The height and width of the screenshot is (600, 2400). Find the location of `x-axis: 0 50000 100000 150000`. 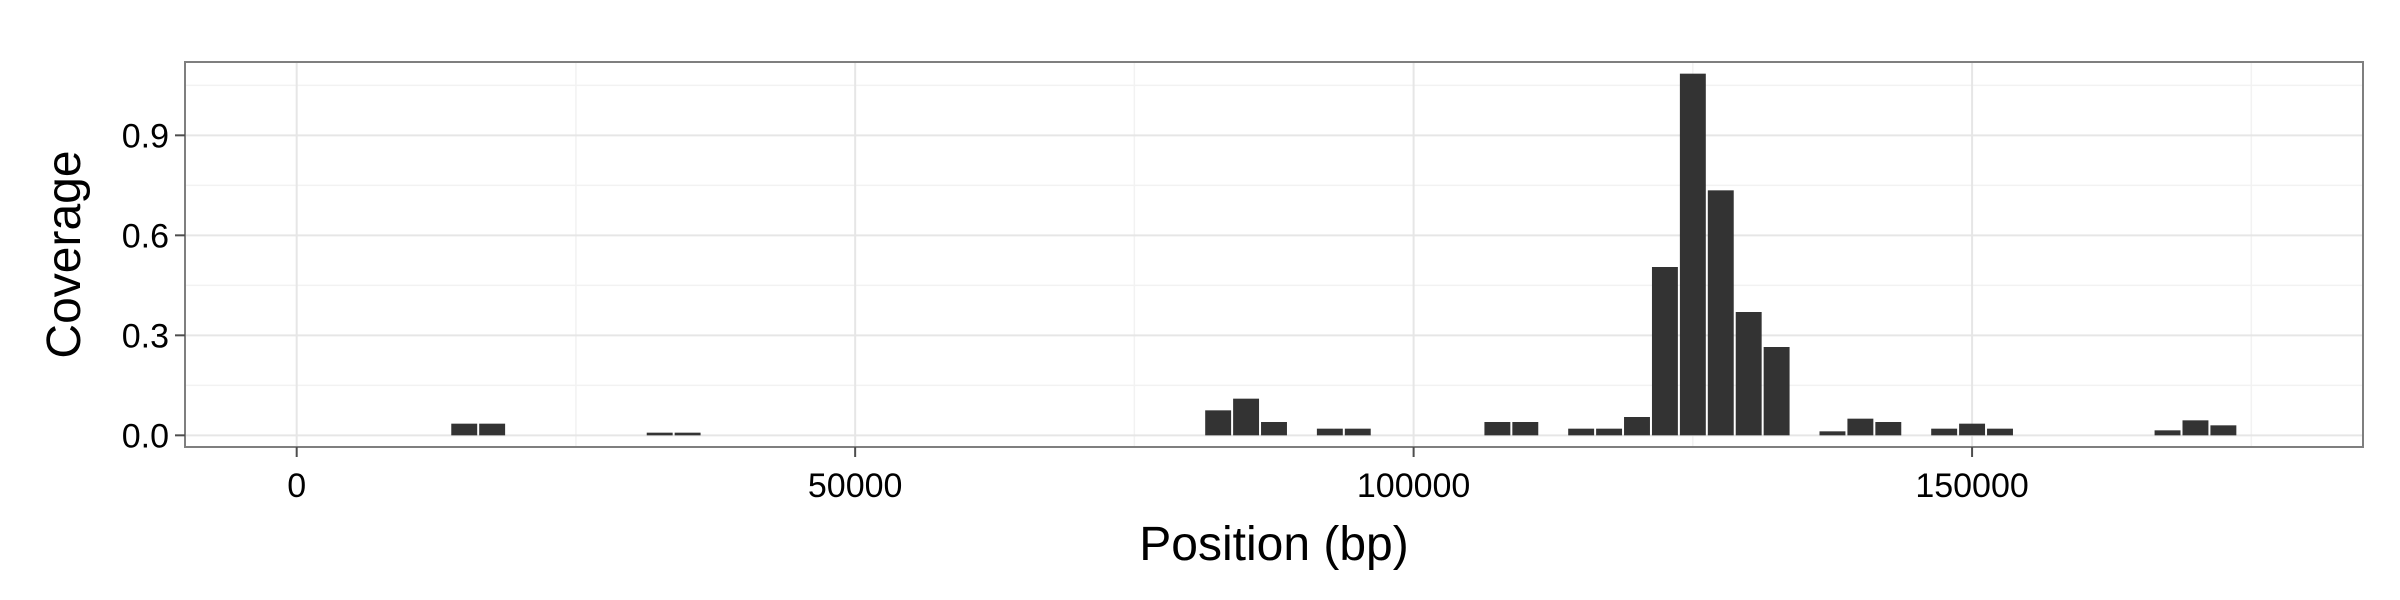

x-axis: 0 50000 100000 150000 is located at coordinates (1158, 476).